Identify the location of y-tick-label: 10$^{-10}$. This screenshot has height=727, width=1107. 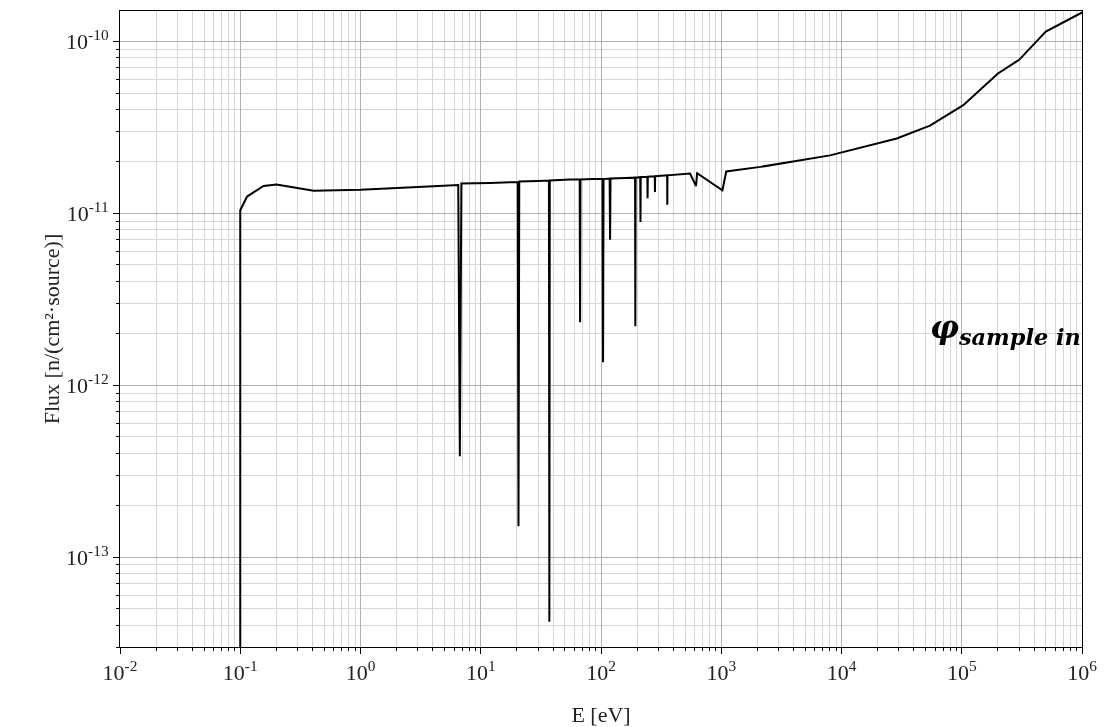
(87, 39).